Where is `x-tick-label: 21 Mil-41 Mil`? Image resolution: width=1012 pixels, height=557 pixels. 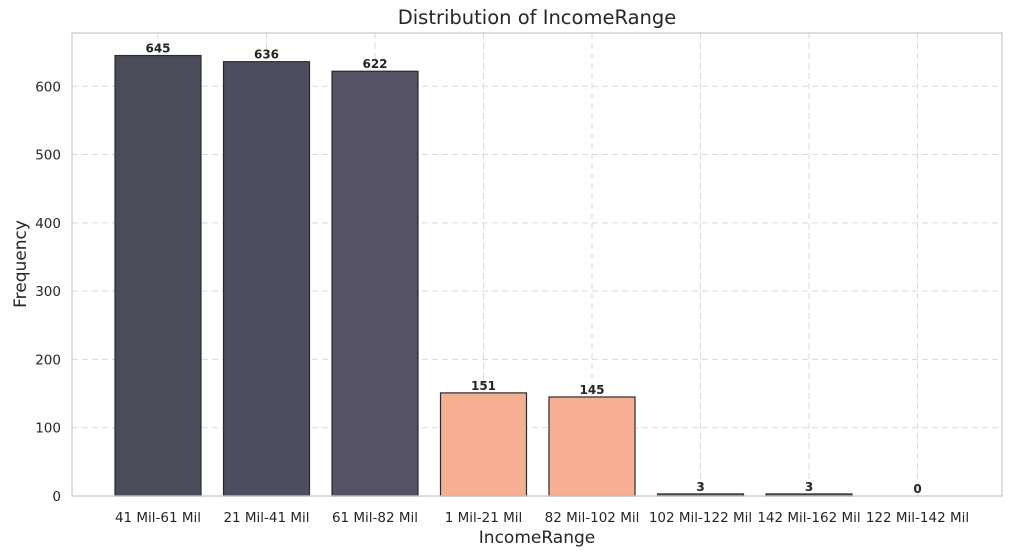
x-tick-label: 21 Mil-41 Mil is located at coordinates (266, 518).